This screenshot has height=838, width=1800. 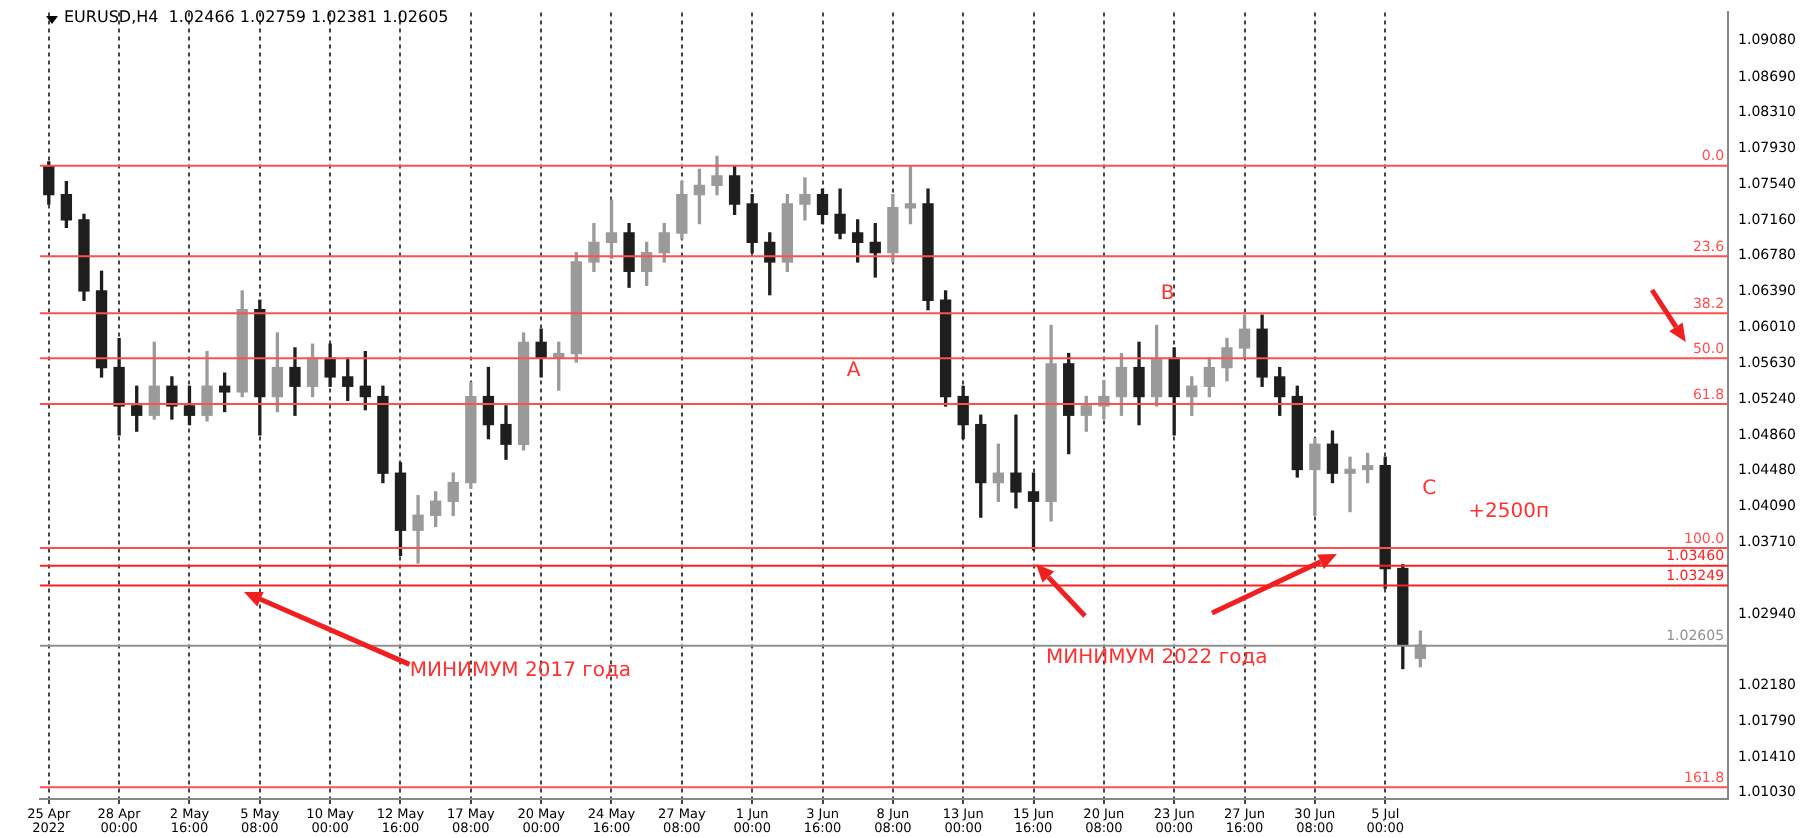 I want to click on annotation: +2500п, so click(x=1509, y=511).